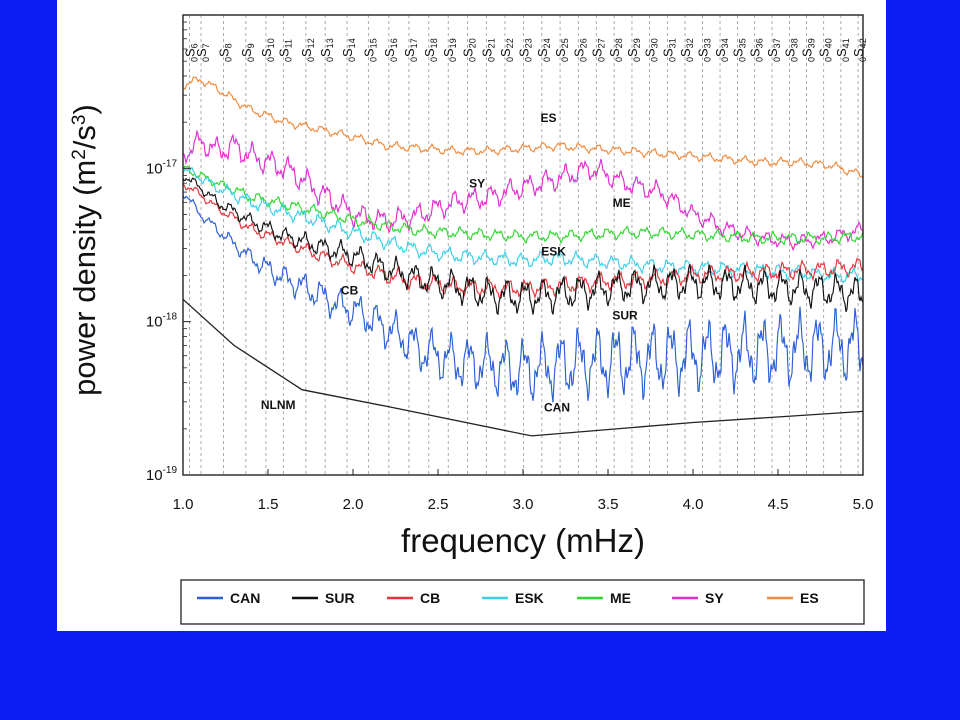  I want to click on annotation-me: ME, so click(622, 203).